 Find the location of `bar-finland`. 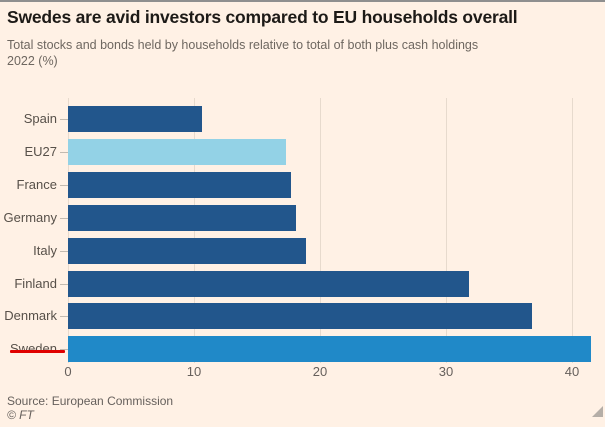

bar-finland is located at coordinates (268, 284).